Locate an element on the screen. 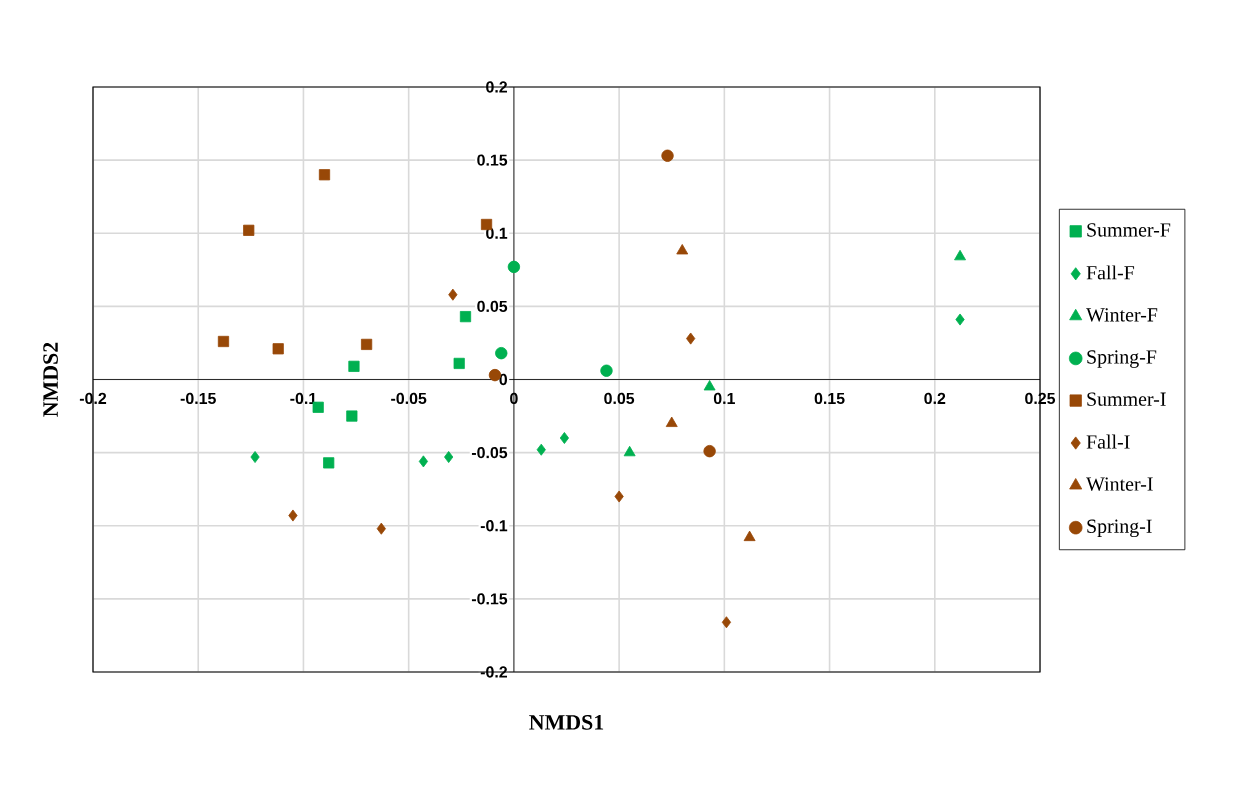 The image size is (1234, 785). y-tick-label: -0.2 is located at coordinates (493, 672).